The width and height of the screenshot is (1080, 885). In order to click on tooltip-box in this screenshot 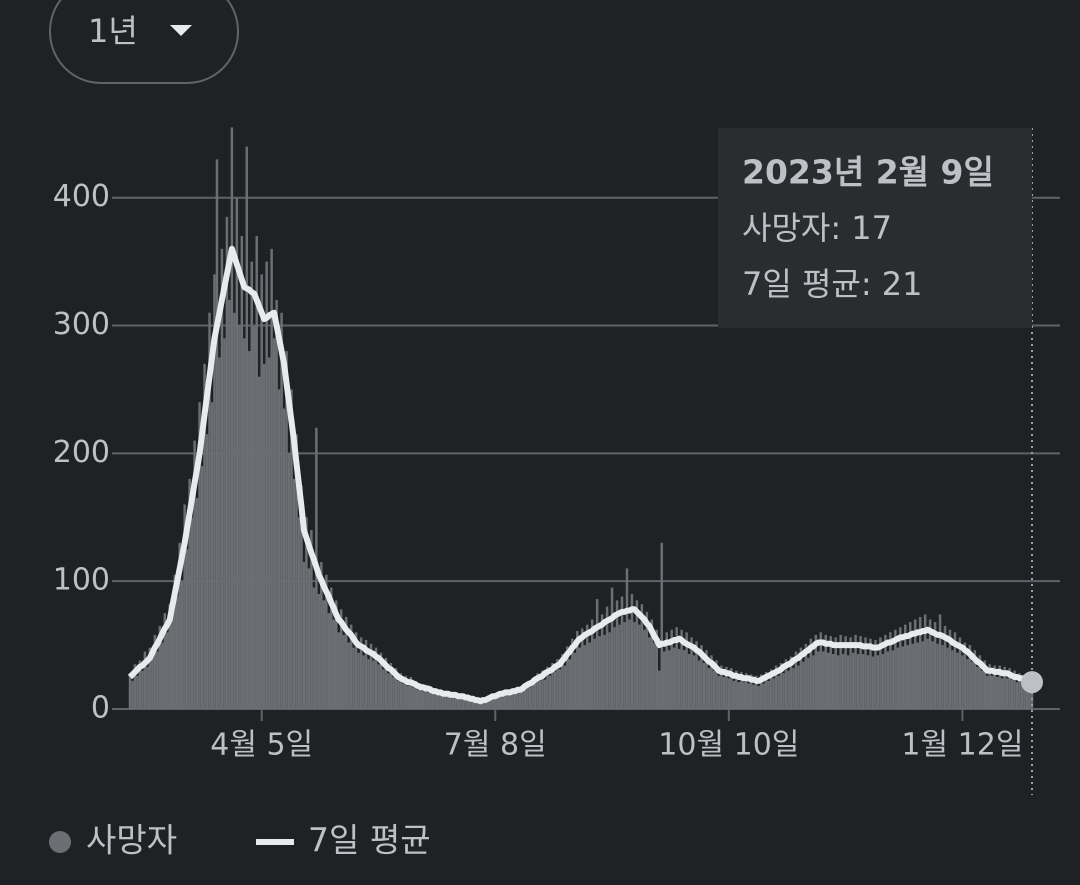, I will do `click(875, 228)`.